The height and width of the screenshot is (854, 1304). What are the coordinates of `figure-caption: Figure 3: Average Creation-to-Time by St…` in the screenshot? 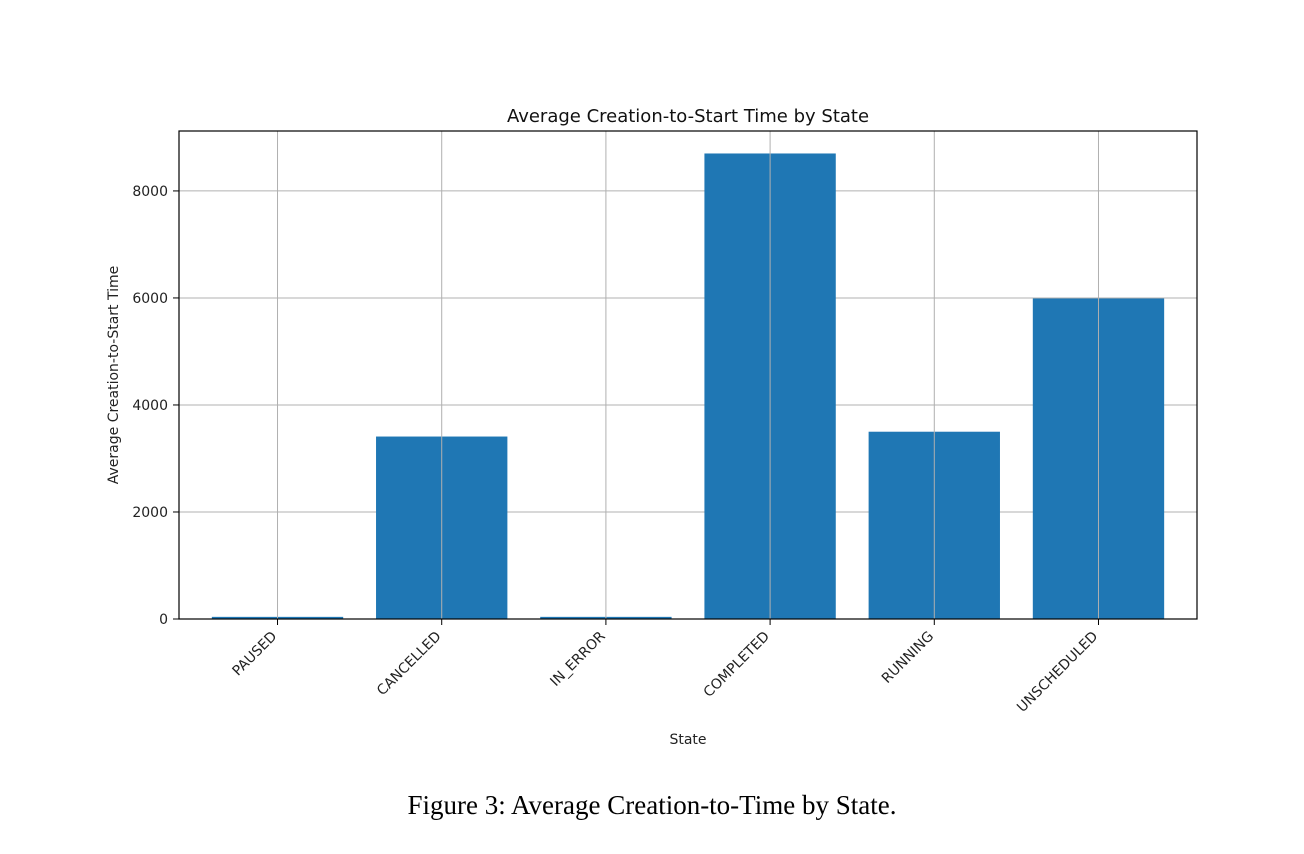 It's located at (652, 805).